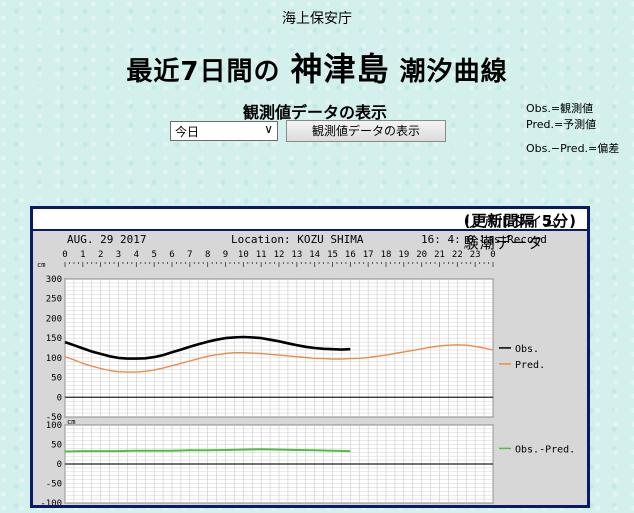  Describe the element at coordinates (82, 255) in the screenshot. I see `x-tick-label: 1` at that location.